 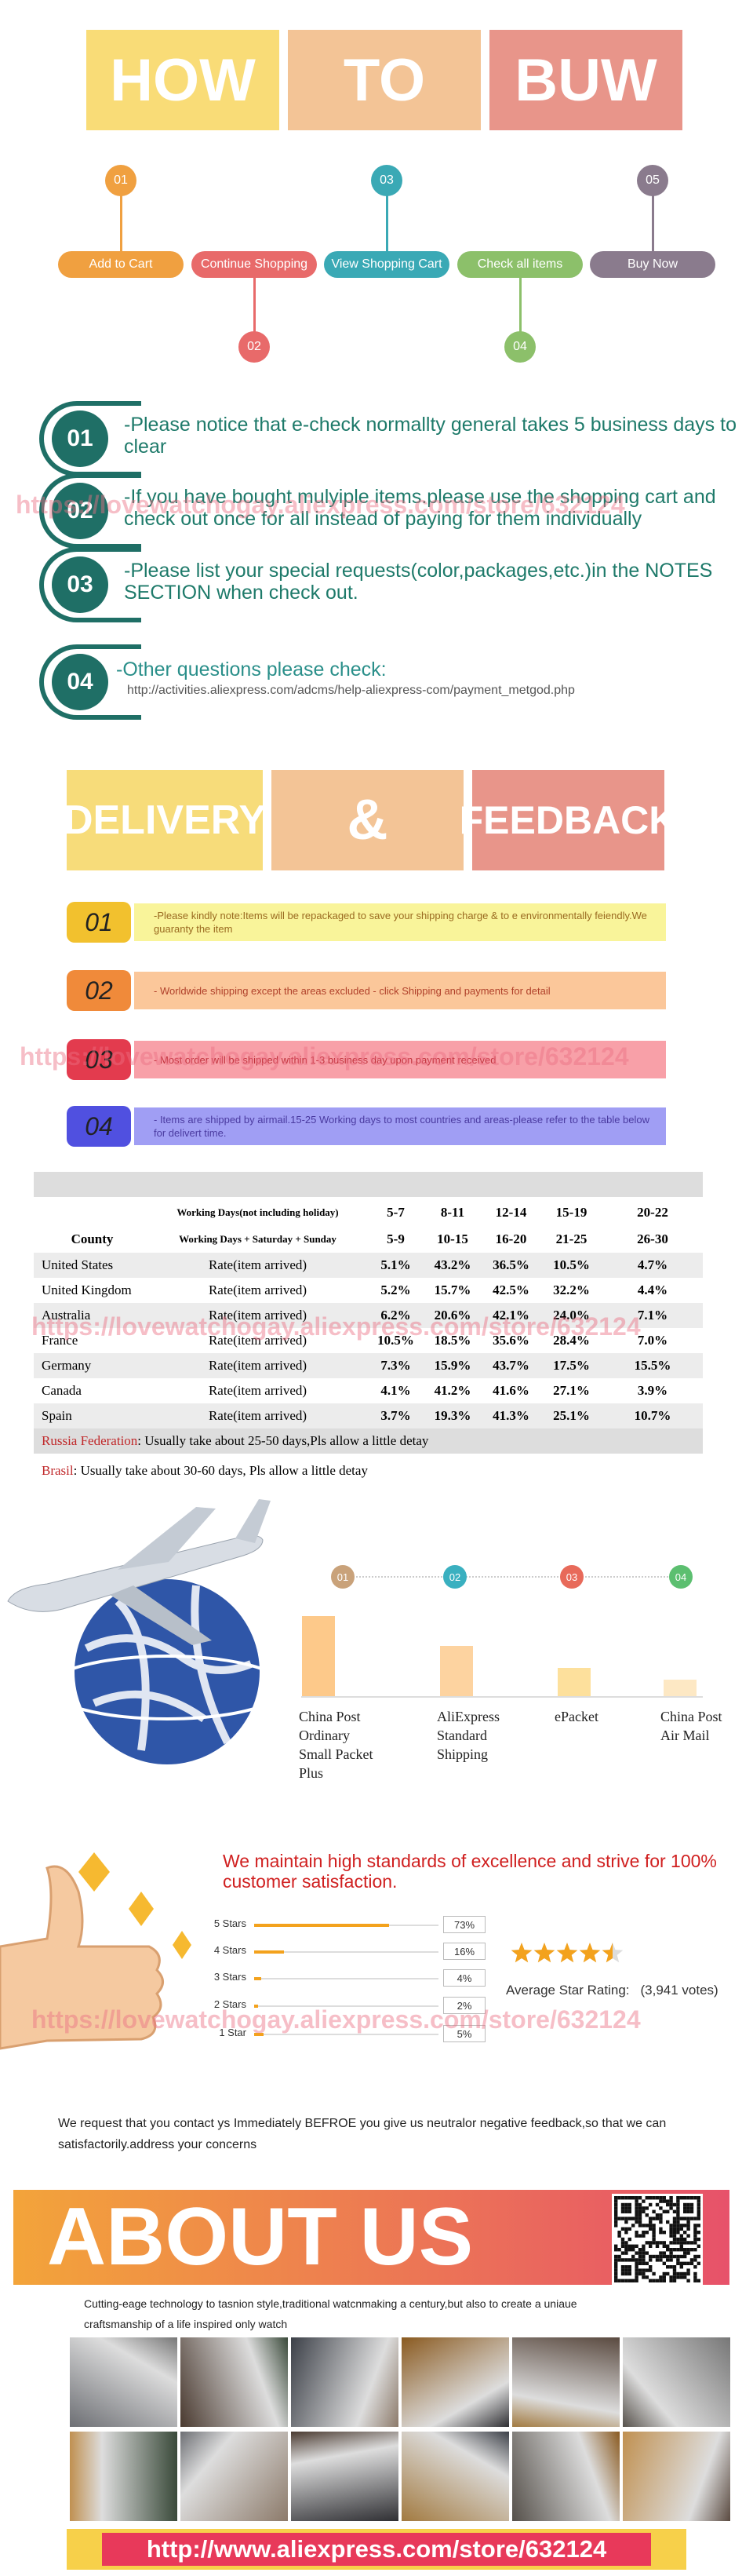 What do you see at coordinates (90, 584) in the screenshot?
I see `notice-ring` at bounding box center [90, 584].